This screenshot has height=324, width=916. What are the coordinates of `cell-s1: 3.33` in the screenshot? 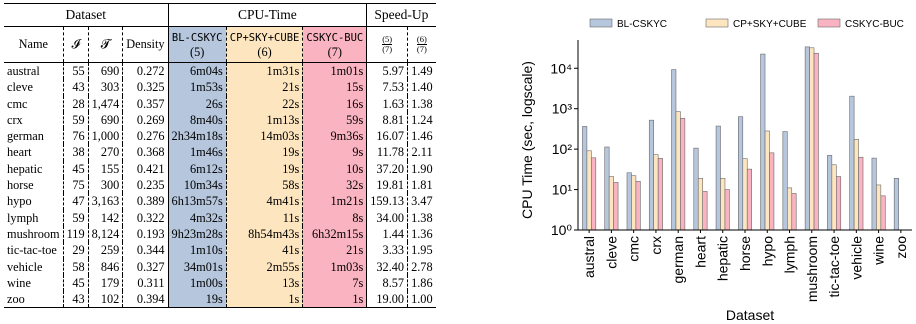 It's located at (387, 250).